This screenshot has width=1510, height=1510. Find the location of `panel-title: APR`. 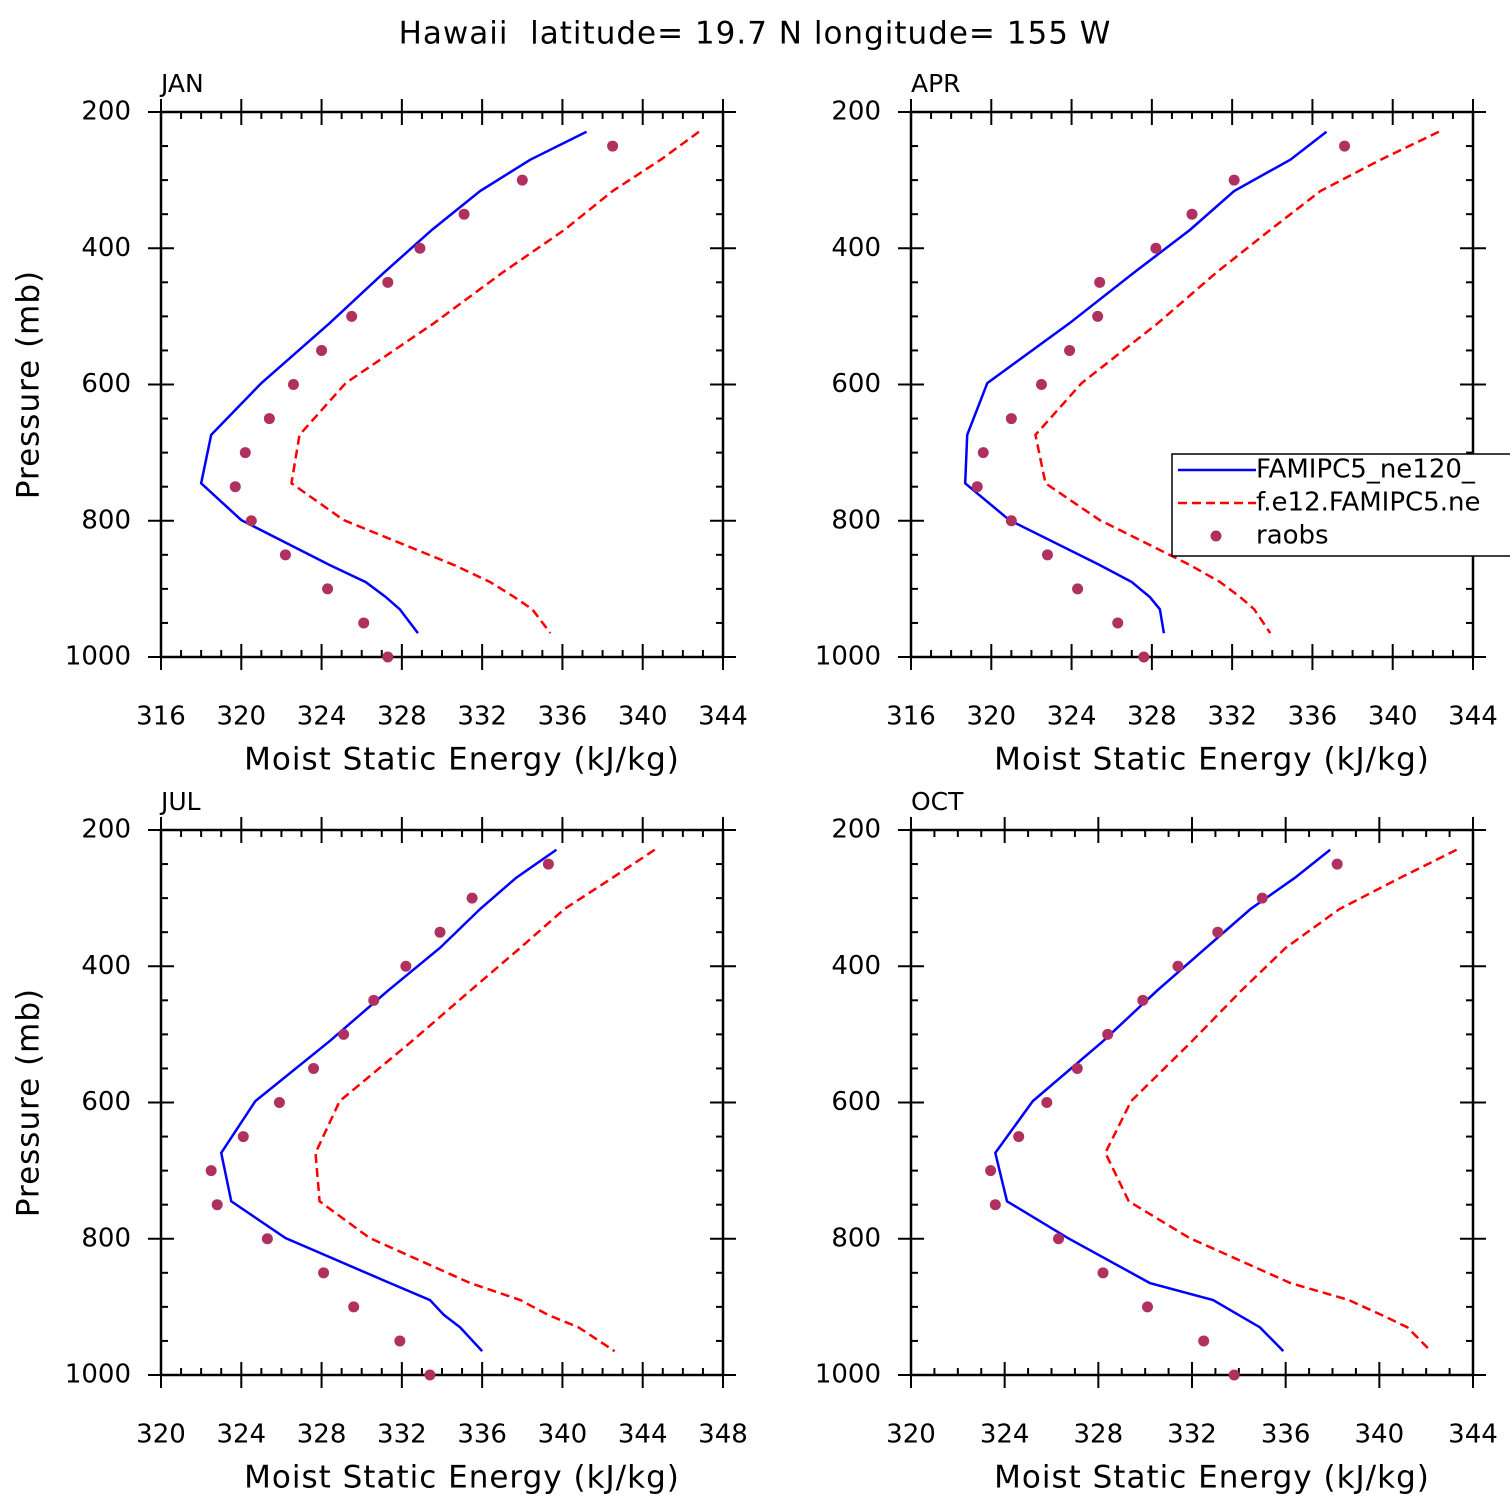

panel-title: APR is located at coordinates (936, 83).